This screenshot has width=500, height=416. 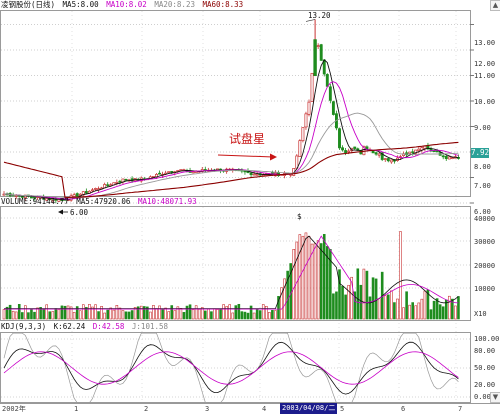 What do you see at coordinates (108, 326) in the screenshot?
I see `kdj-d-label: D:42.58` at bounding box center [108, 326].